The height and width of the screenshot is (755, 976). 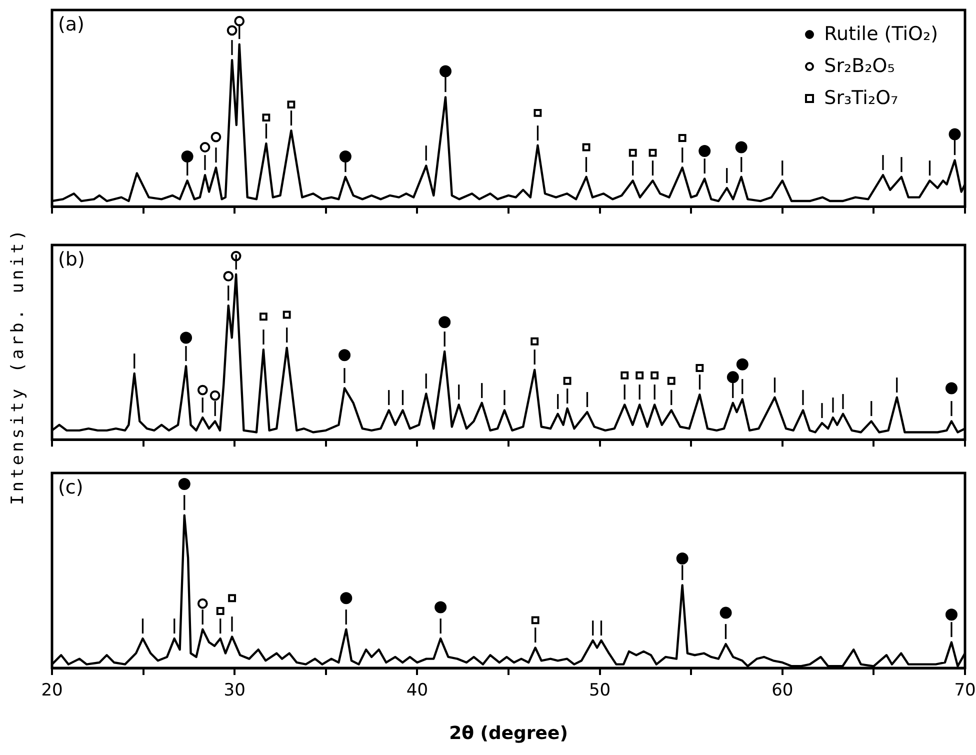 I want to click on x-tick-label: 60, so click(x=783, y=690).